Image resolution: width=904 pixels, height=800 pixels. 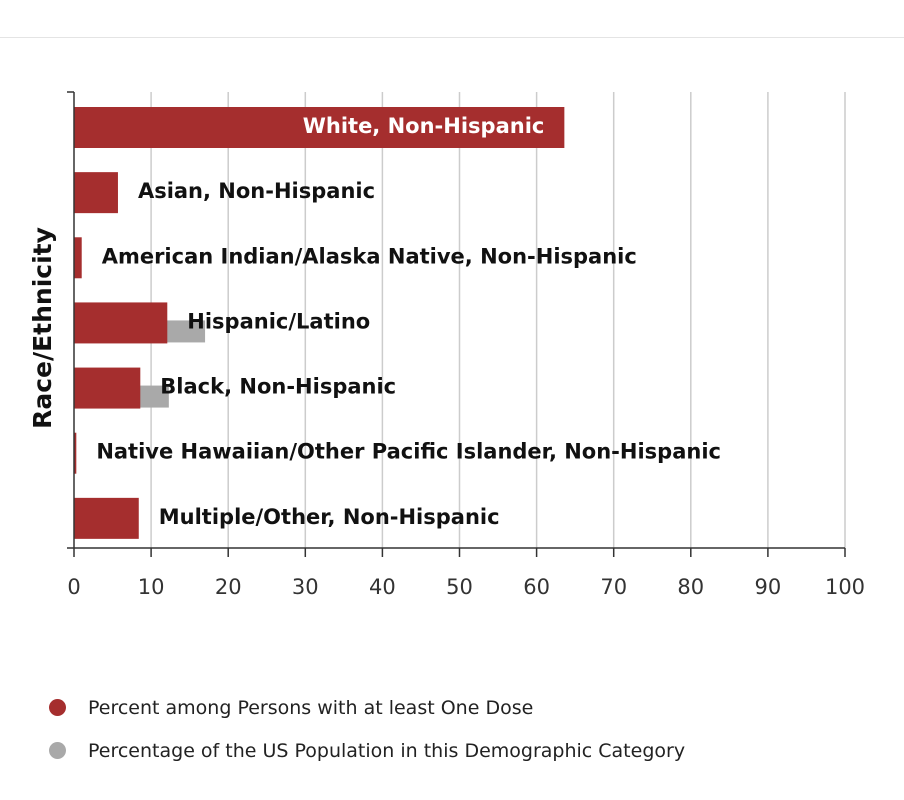 What do you see at coordinates (278, 387) in the screenshot?
I see `category-label: Black, Non-Hispanic` at bounding box center [278, 387].